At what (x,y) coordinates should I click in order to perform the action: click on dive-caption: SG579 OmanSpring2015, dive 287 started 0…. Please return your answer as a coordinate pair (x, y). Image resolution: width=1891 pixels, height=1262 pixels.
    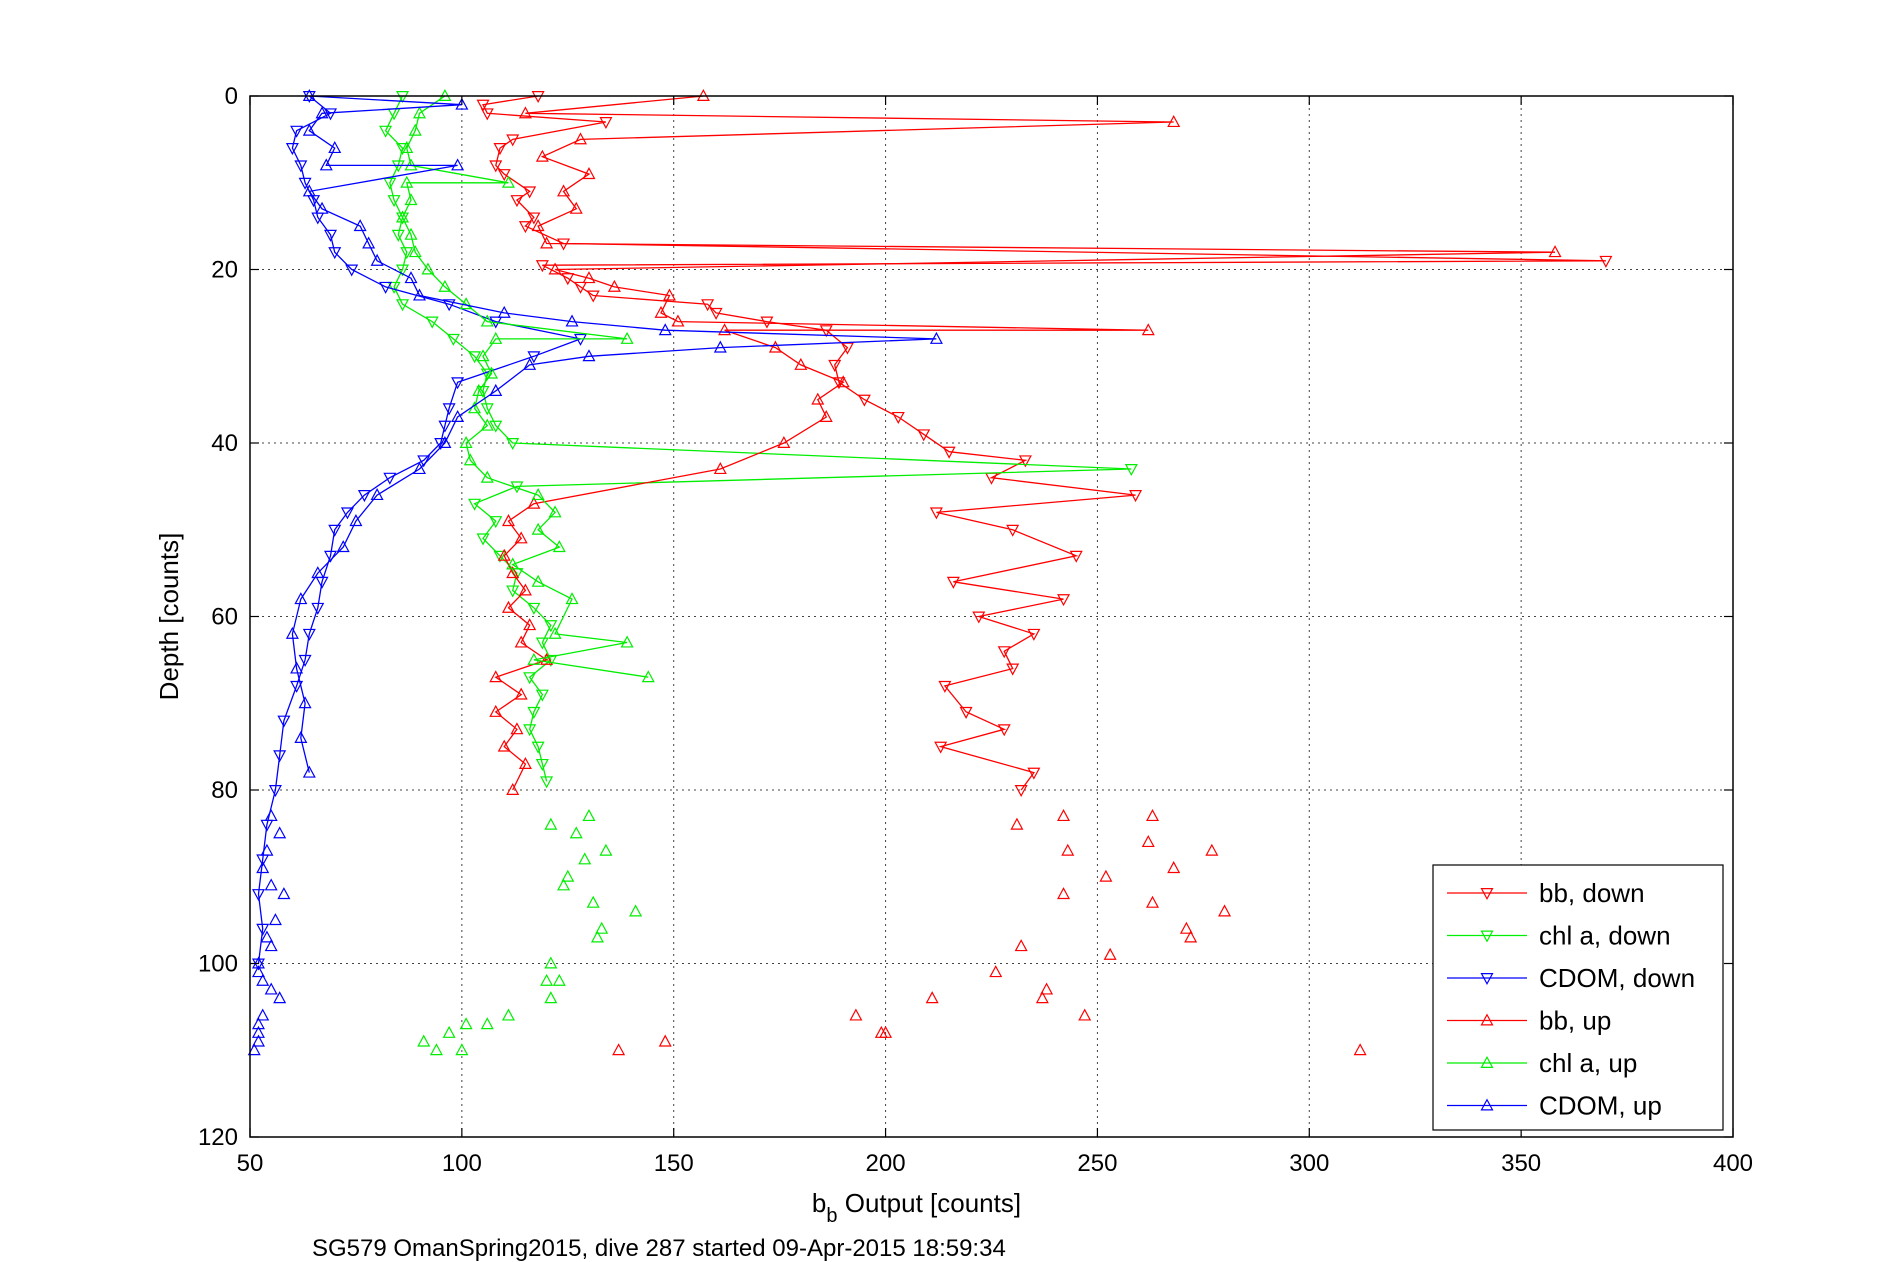
    Looking at the image, I should click on (659, 1248).